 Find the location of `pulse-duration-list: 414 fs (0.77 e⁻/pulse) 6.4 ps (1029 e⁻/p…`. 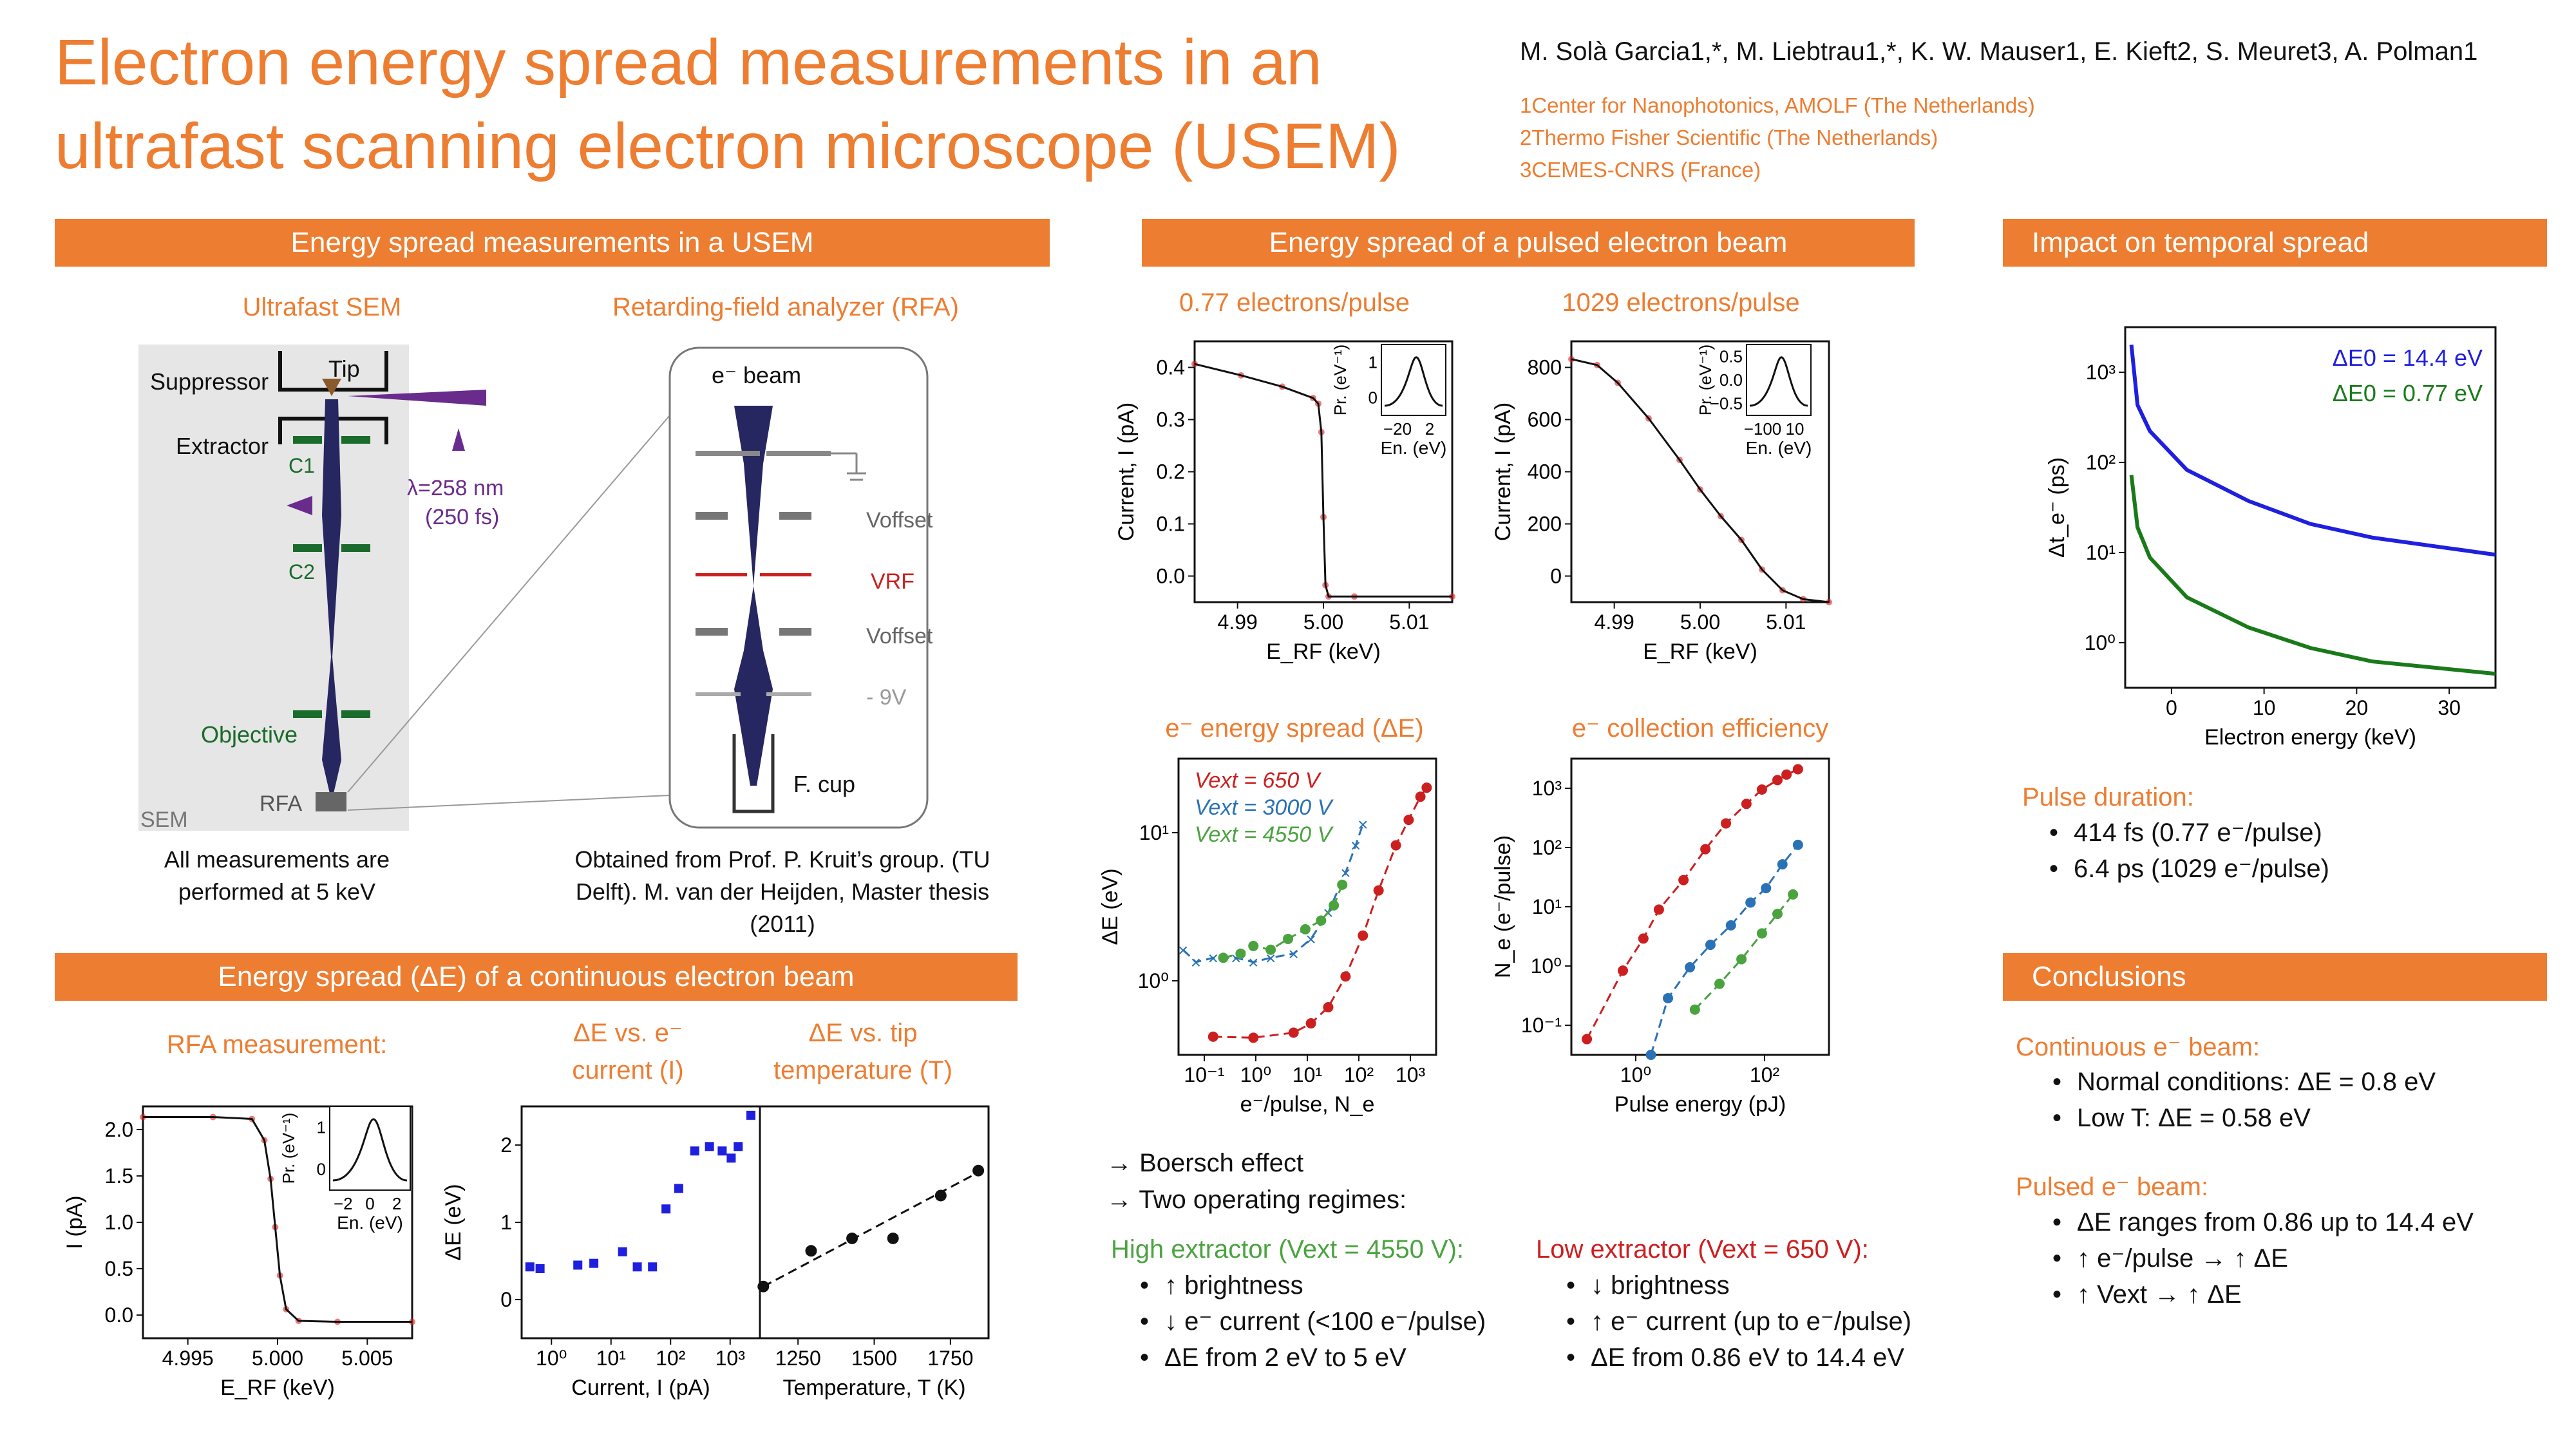

pulse-duration-list: 414 fs (0.77 e⁻/pulse) 6.4 ps (1029 e⁻/p… is located at coordinates (2188, 851).